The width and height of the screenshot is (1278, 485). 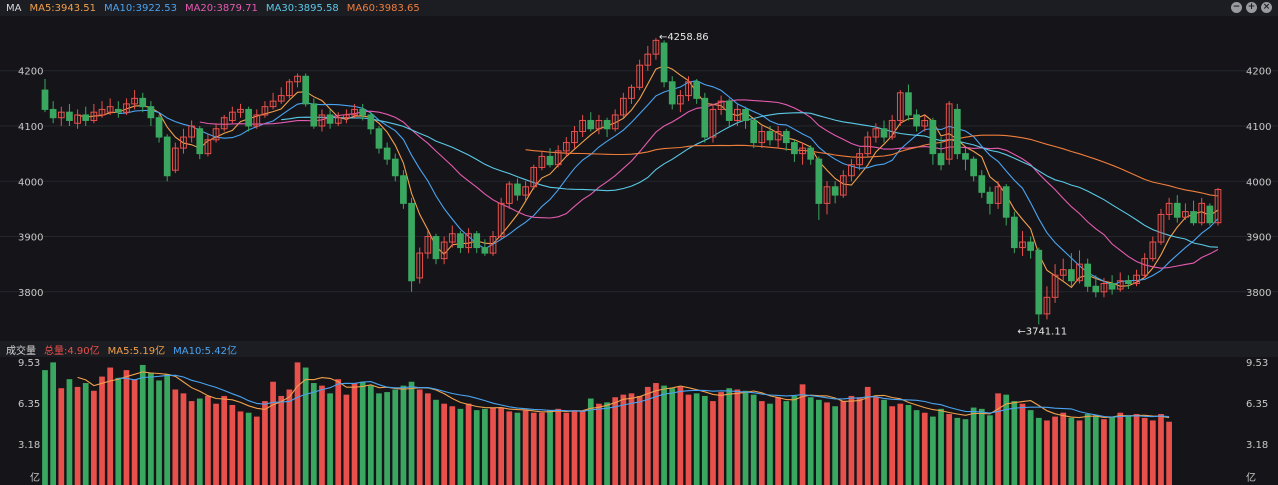 I want to click on volume-ma10-line, so click(x=644, y=396).